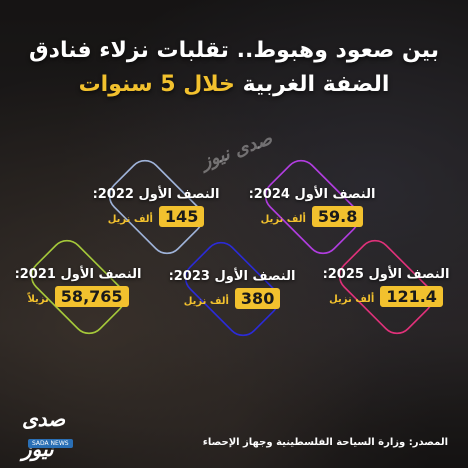 The height and width of the screenshot is (468, 468). Describe the element at coordinates (232, 289) in the screenshot. I see `stat-card-2023: النصف الأول 2023: 380 ألف نزيل` at that location.